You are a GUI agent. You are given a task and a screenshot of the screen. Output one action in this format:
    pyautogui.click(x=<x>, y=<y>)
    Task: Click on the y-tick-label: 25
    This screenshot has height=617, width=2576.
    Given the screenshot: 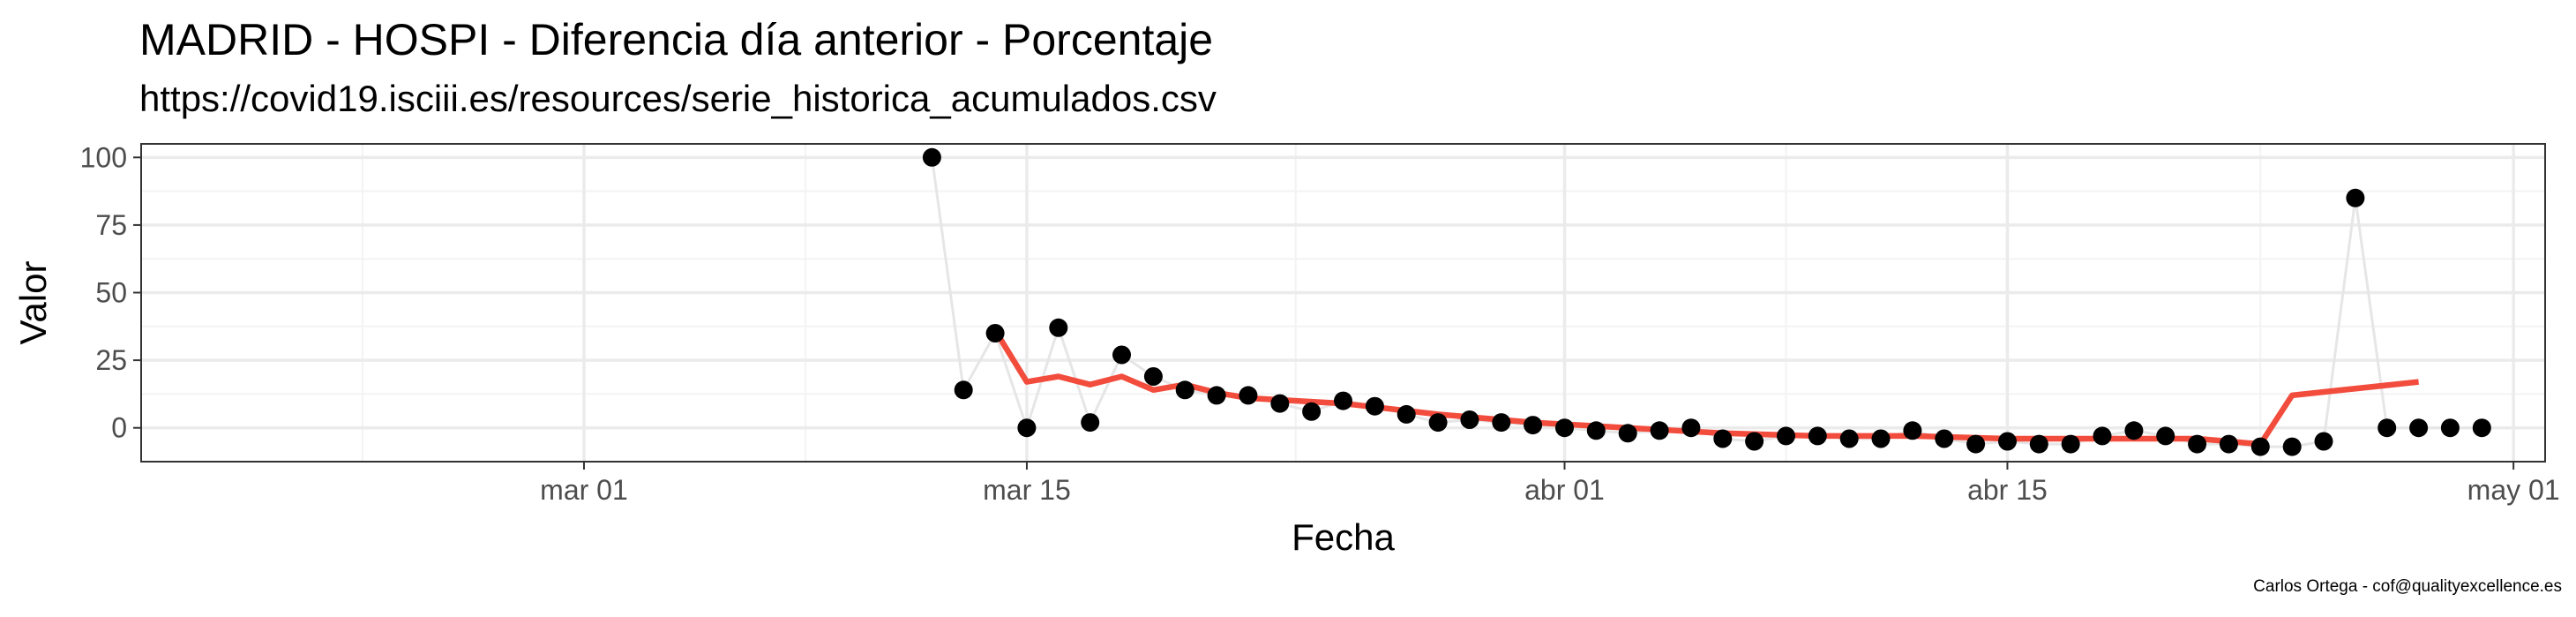 What is the action you would take?
    pyautogui.click(x=111, y=360)
    